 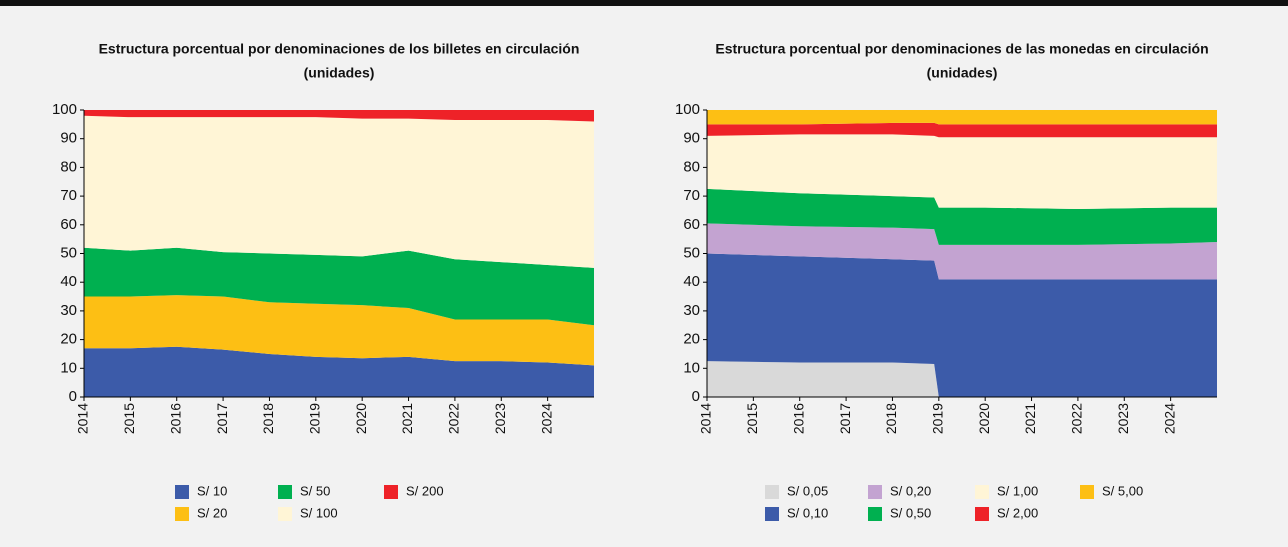 I want to click on legend-label: S/ 200, so click(x=425, y=490).